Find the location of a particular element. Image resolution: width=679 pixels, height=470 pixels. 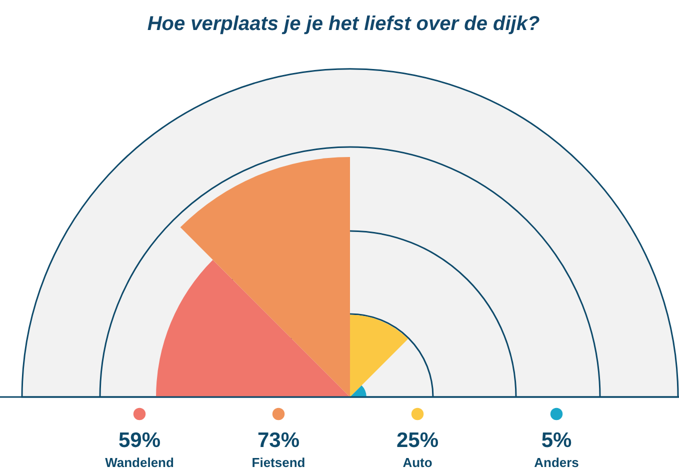

data-label: 59% is located at coordinates (139, 440).